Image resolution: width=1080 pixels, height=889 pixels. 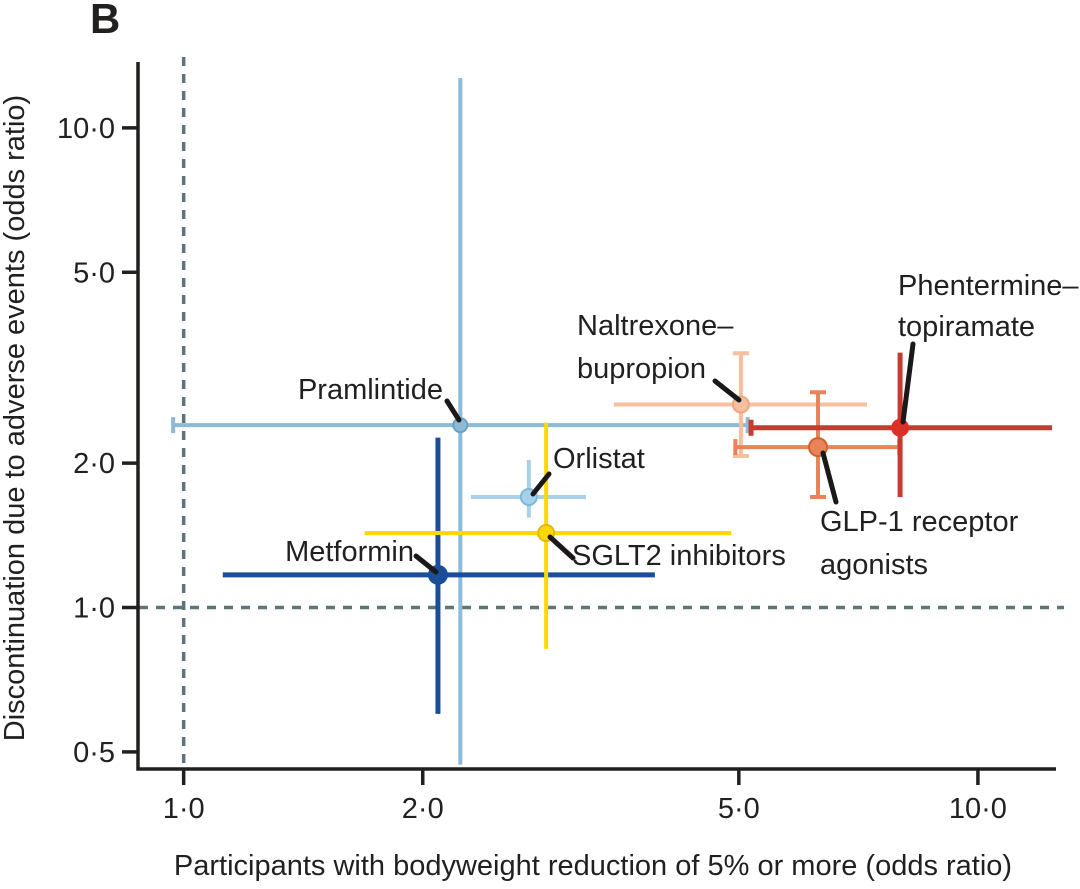 I want to click on label-glp-1-receptor-agonists: GLP-1 receptor, so click(x=919, y=522).